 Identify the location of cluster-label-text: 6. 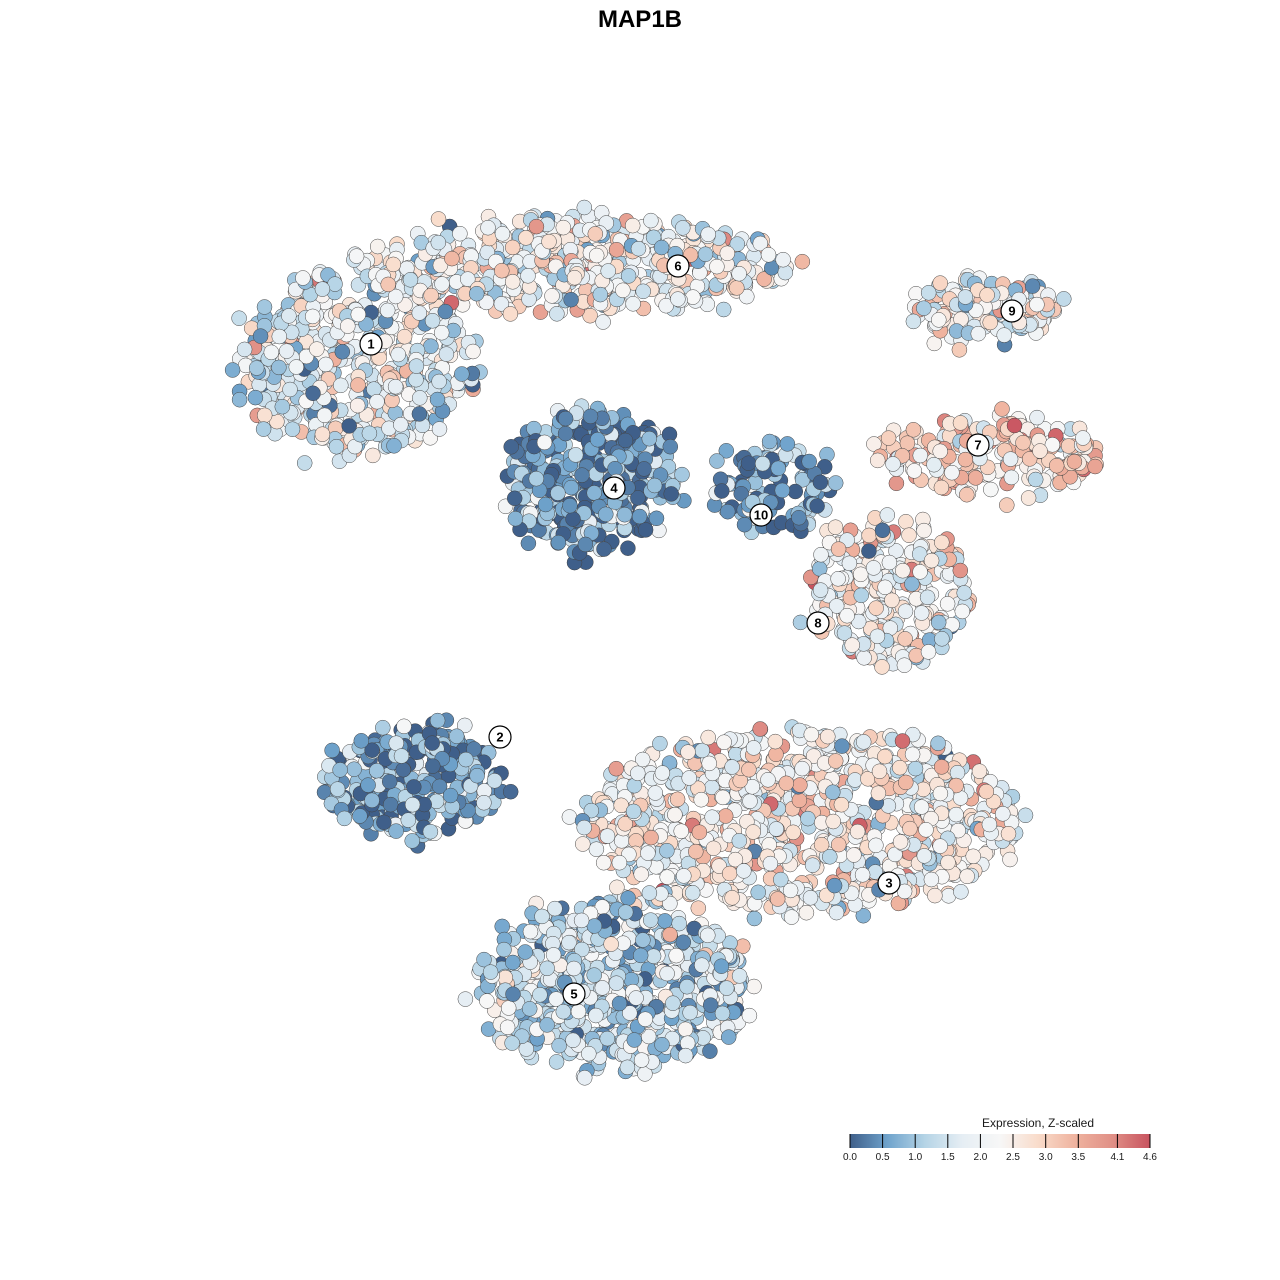
(677, 266).